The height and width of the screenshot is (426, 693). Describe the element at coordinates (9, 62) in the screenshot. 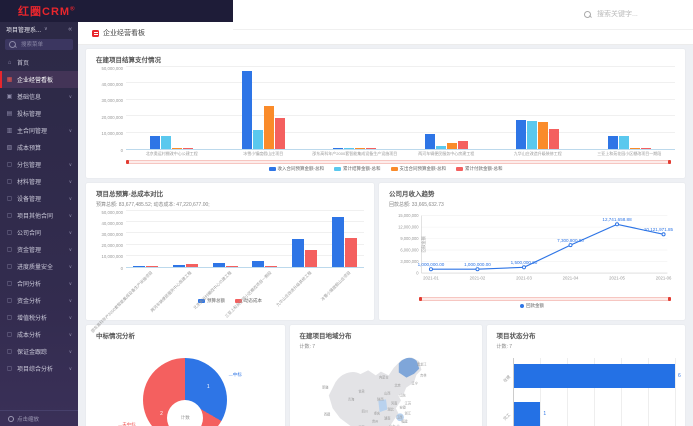

I see `home-icon: ⌂` at that location.